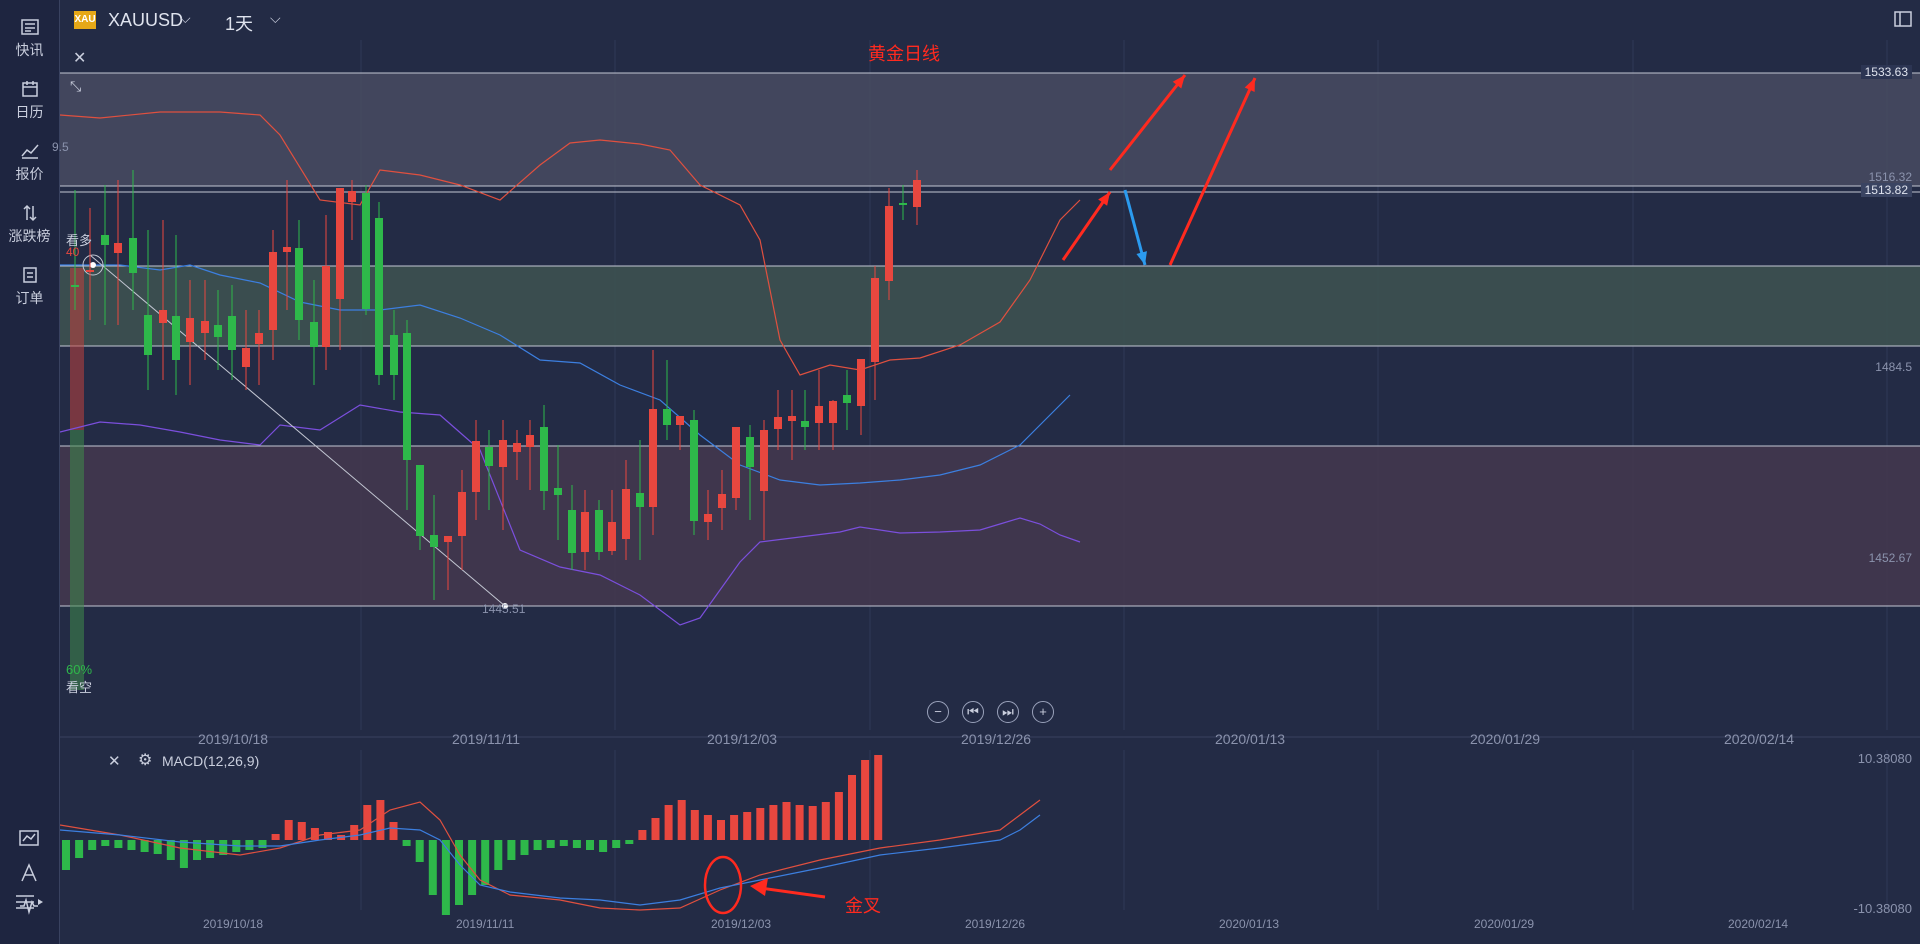 The width and height of the screenshot is (1920, 944). I want to click on sidebar-item-news: 快讯, so click(29, 39).